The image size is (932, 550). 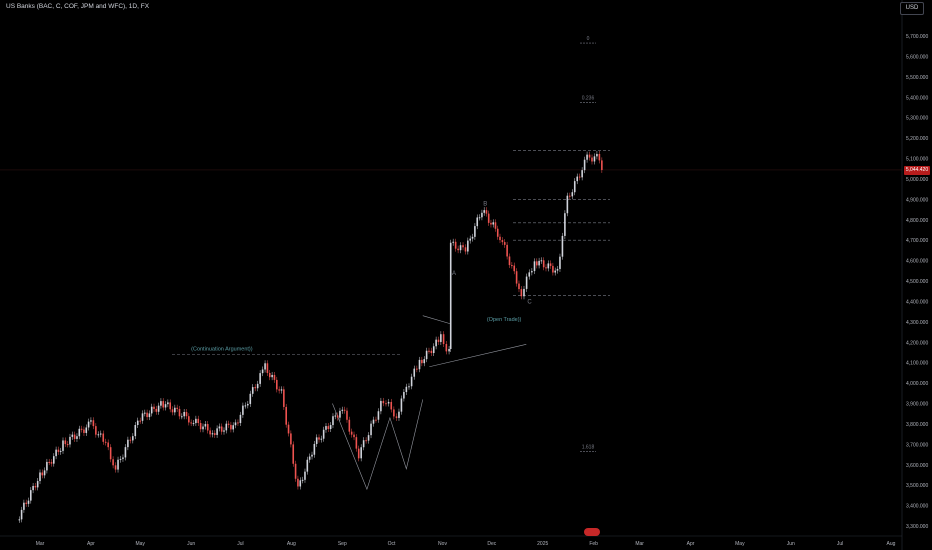 I want to click on x-tick-label: Aug, so click(x=891, y=544).